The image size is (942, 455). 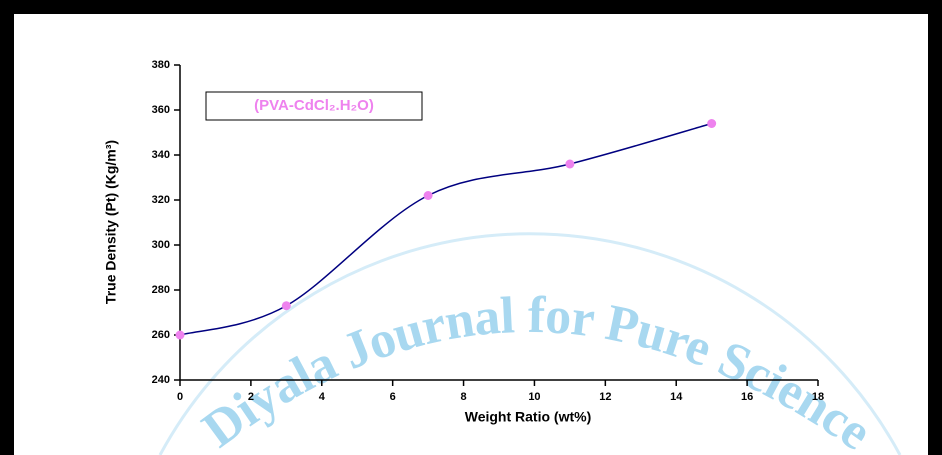 I want to click on legend-box, so click(x=314, y=106).